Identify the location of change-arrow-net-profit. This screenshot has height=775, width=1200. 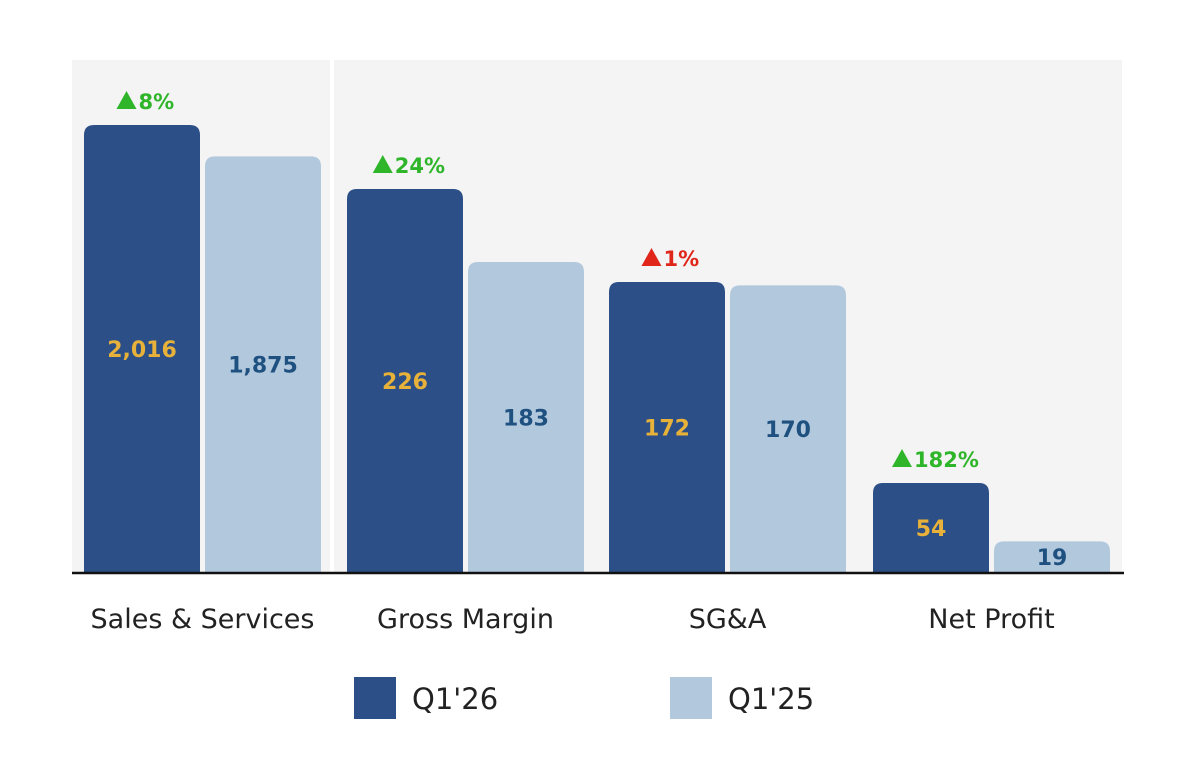
(902, 458).